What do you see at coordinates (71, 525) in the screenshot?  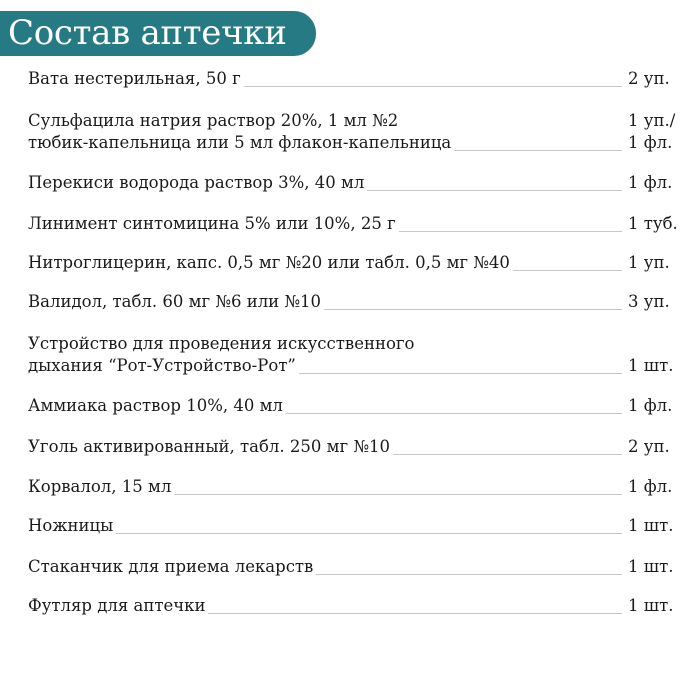 I see `item-name: Ножницы` at bounding box center [71, 525].